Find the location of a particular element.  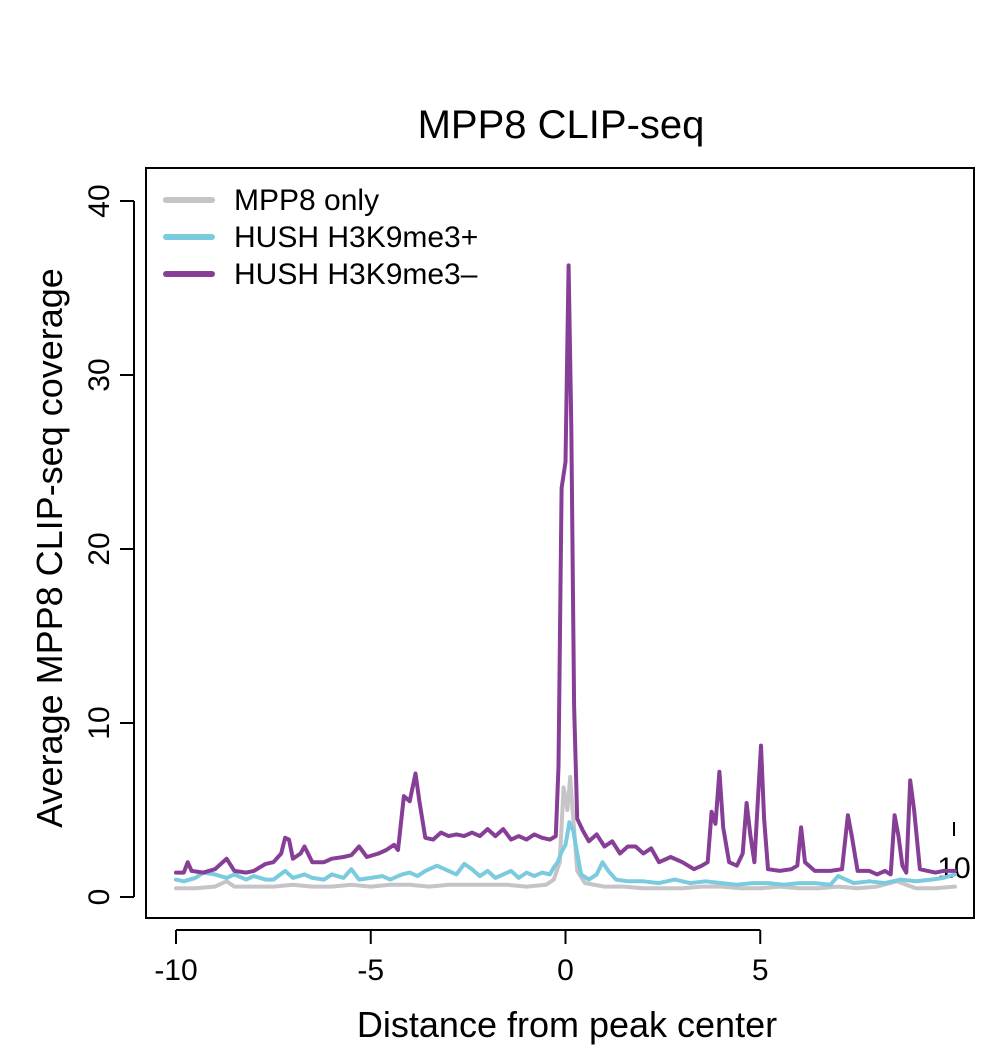

chart-title: MPP8 CLIP-seq is located at coordinates (561, 125).